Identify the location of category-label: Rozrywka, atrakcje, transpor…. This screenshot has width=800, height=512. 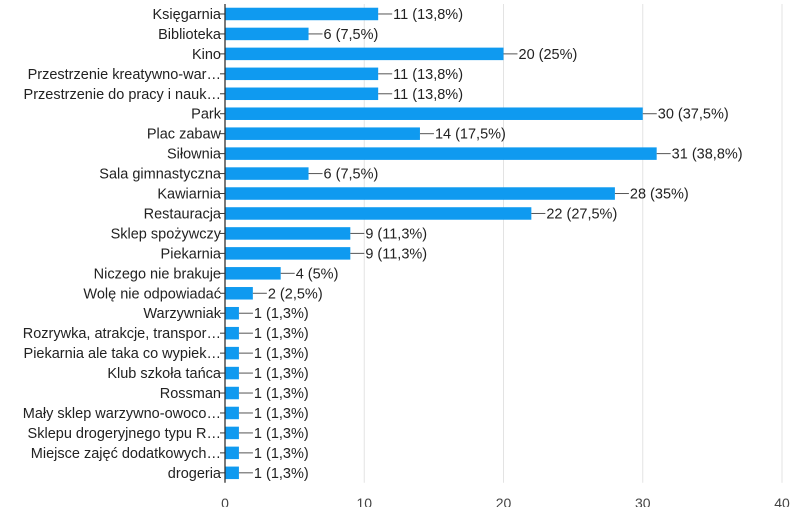
(122, 334).